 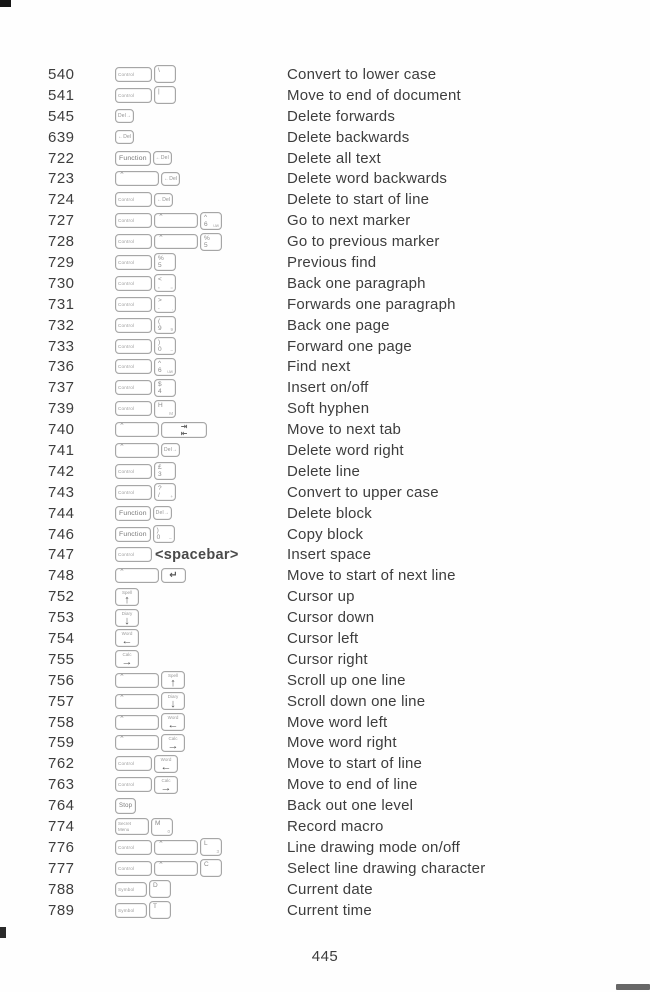 What do you see at coordinates (201, 450) in the screenshot?
I see `key-combo: ⌃ Del→` at bounding box center [201, 450].